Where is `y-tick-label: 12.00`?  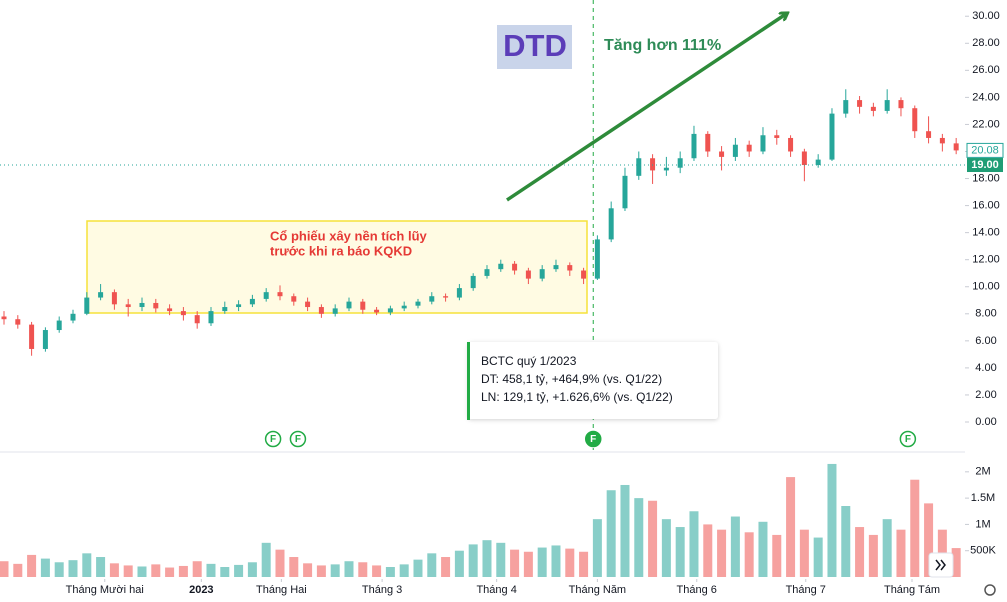 y-tick-label: 12.00 is located at coordinates (986, 260).